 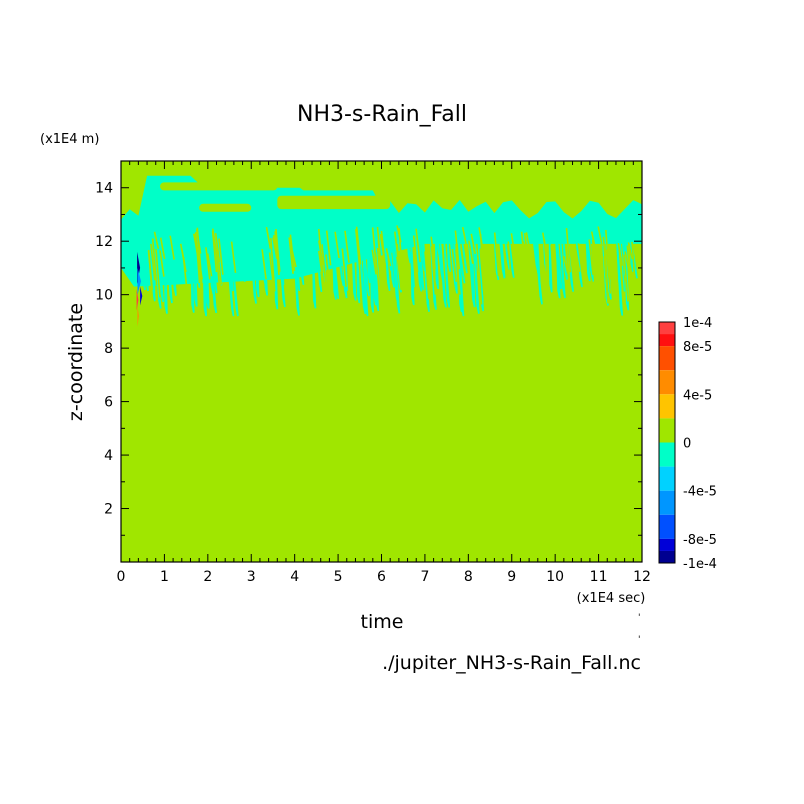 I want to click on x-tick-label: 9, so click(x=511, y=577).